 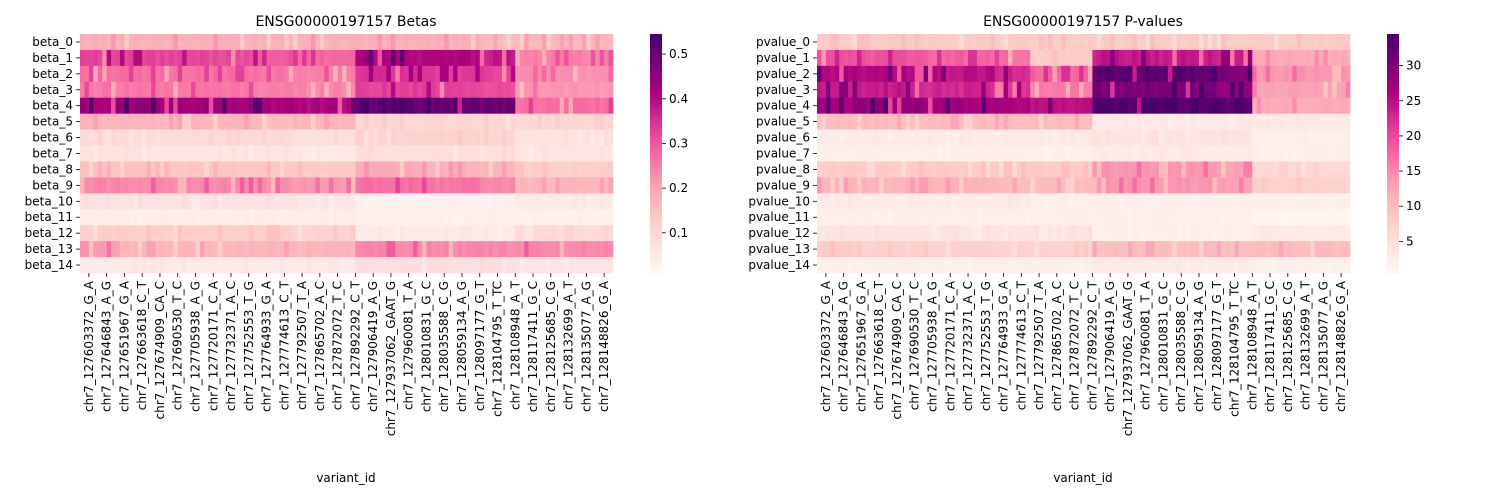 What do you see at coordinates (656, 47) in the screenshot?
I see `betas-colorbar-segment` at bounding box center [656, 47].